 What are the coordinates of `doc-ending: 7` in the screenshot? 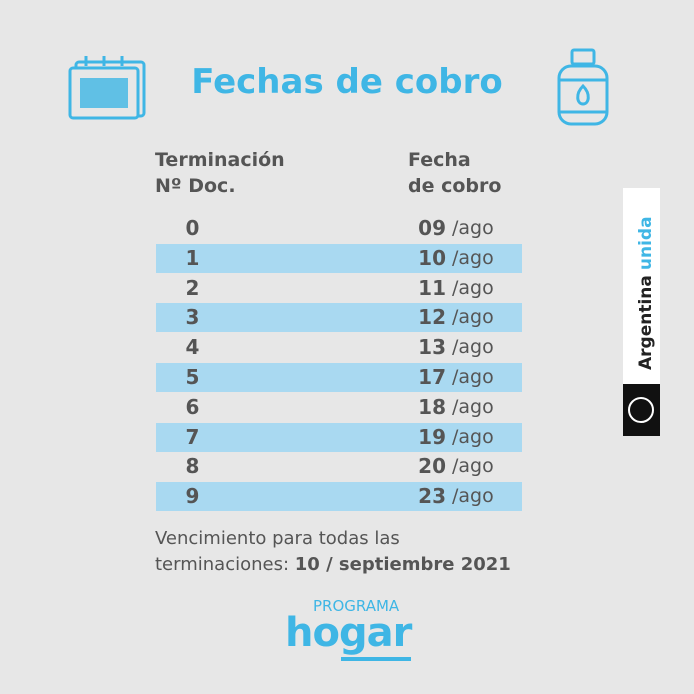 It's located at (192, 436).